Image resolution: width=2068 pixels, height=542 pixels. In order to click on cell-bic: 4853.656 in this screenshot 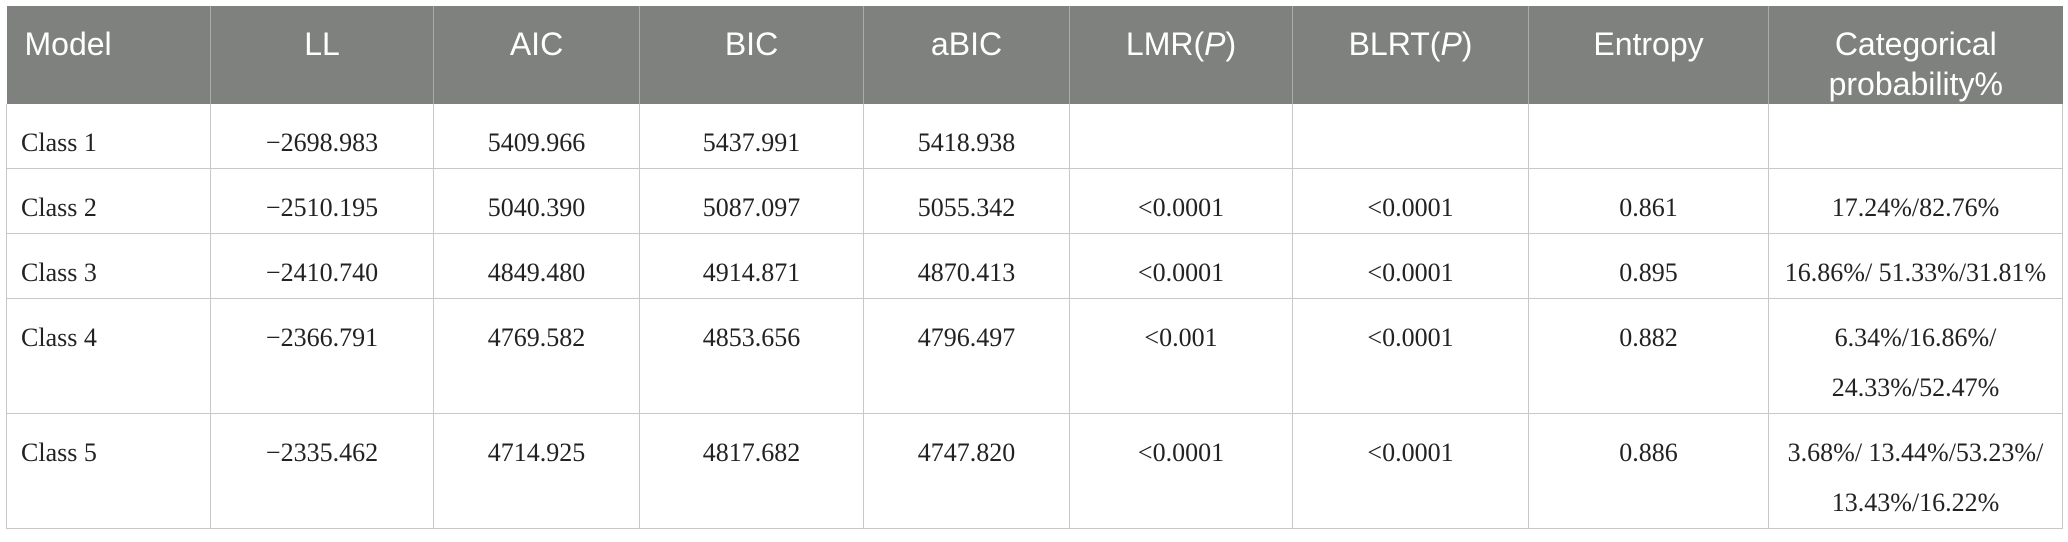, I will do `click(751, 356)`.